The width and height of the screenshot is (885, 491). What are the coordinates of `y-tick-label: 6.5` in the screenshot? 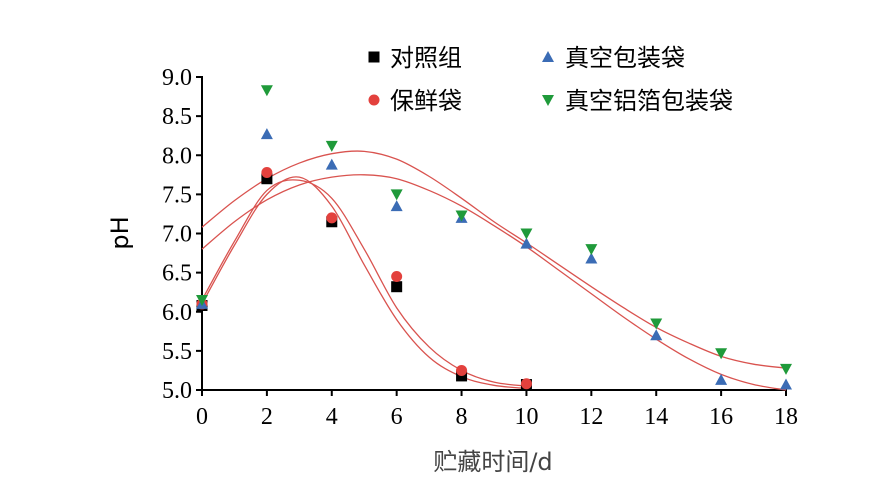 It's located at (177, 274).